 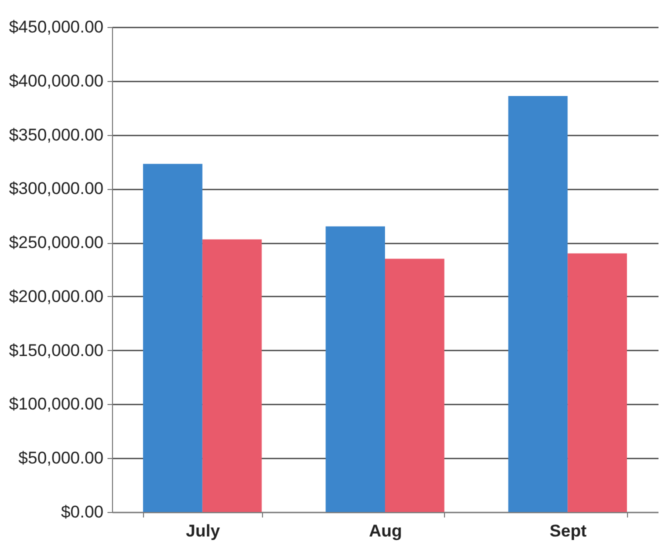 I want to click on y-tick-label: $400,000.00, so click(x=56, y=80).